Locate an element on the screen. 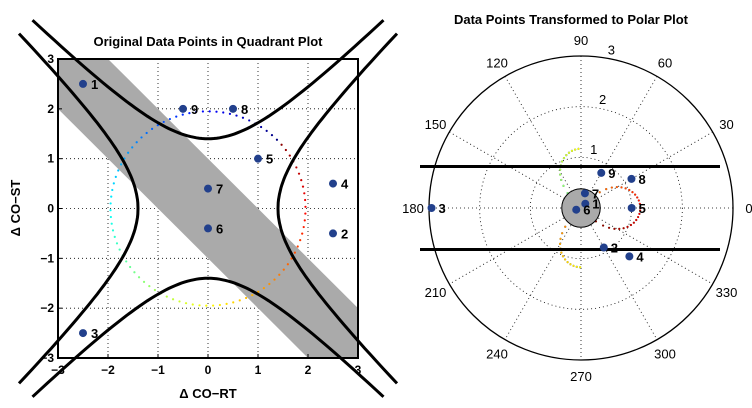 The height and width of the screenshot is (408, 752). angle-label: 180 is located at coordinates (413, 208).